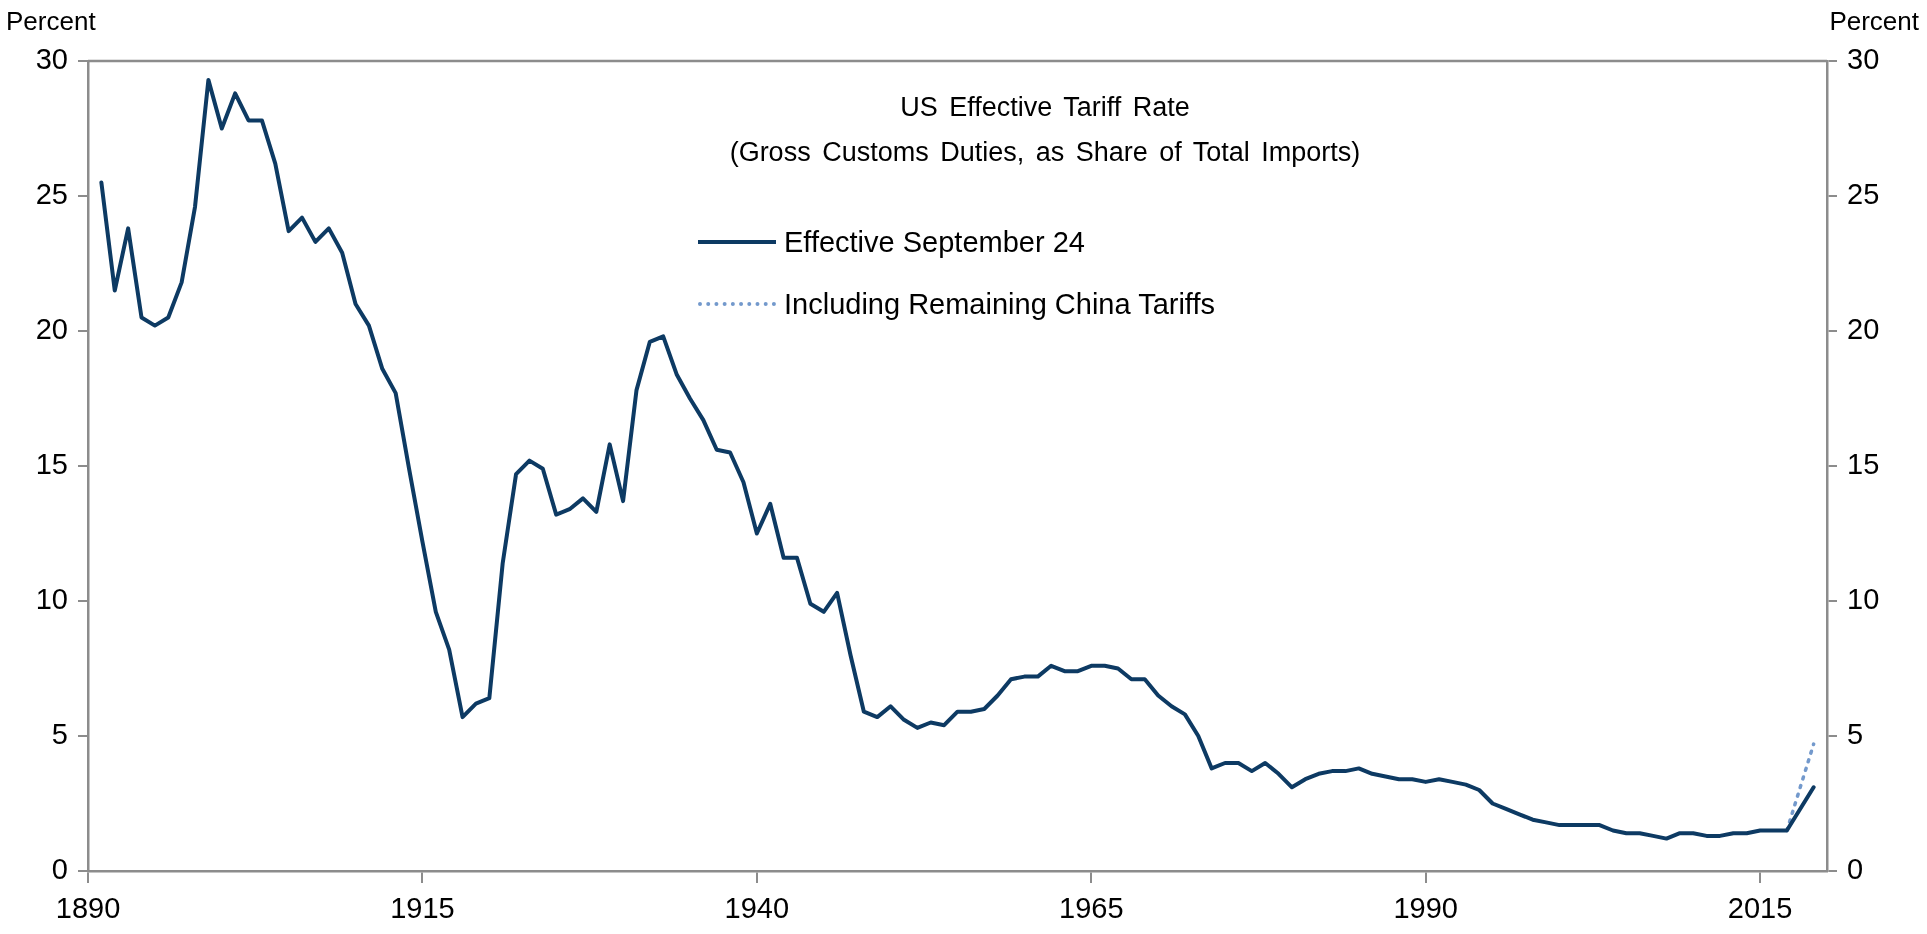 This screenshot has width=1927, height=934. Describe the element at coordinates (51, 194) in the screenshot. I see `y-tick-label: 25` at that location.